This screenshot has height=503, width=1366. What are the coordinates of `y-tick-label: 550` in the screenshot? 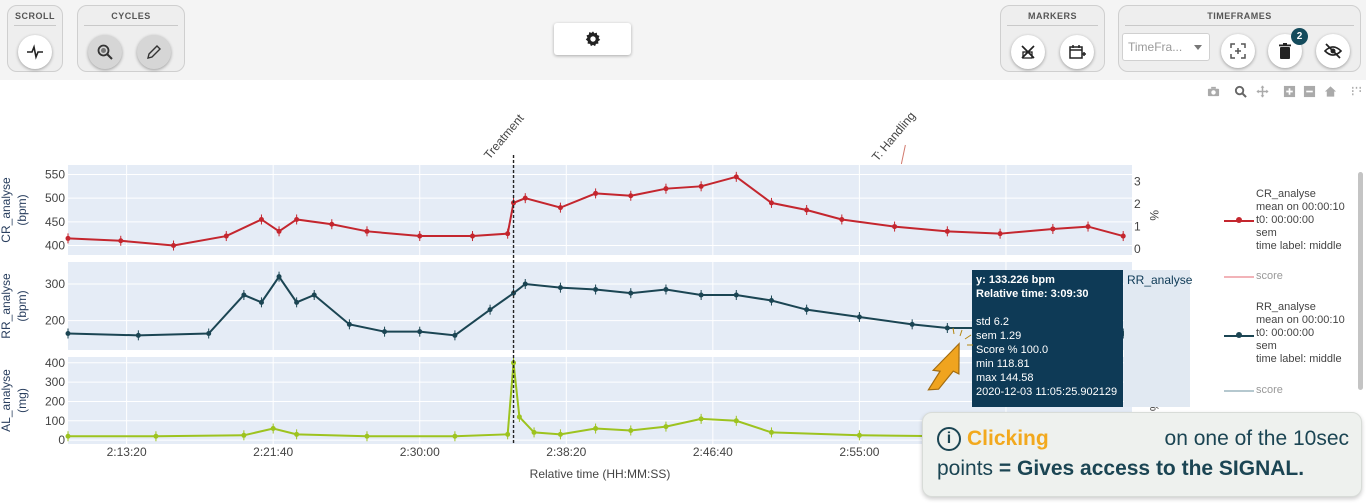 It's located at (55, 174).